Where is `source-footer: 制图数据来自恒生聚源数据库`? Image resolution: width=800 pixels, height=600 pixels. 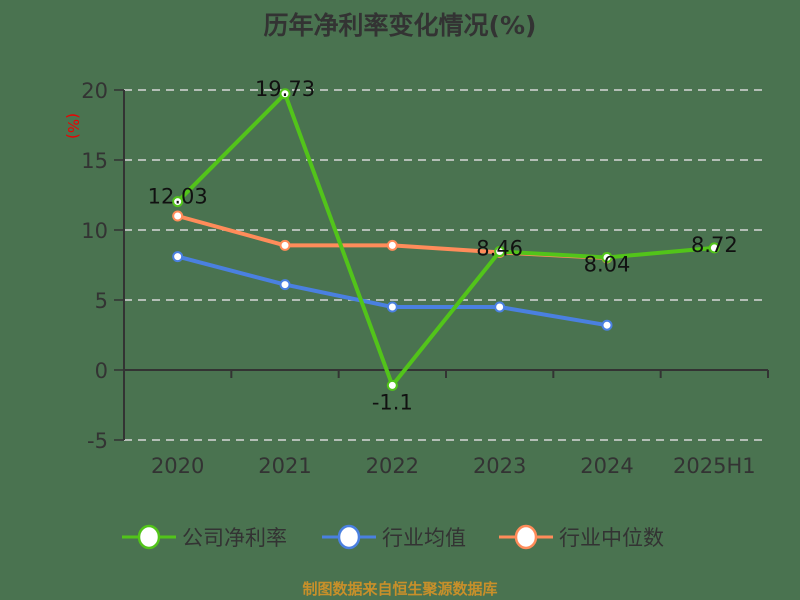 source-footer: 制图数据来自恒生聚源数据库 is located at coordinates (400, 589).